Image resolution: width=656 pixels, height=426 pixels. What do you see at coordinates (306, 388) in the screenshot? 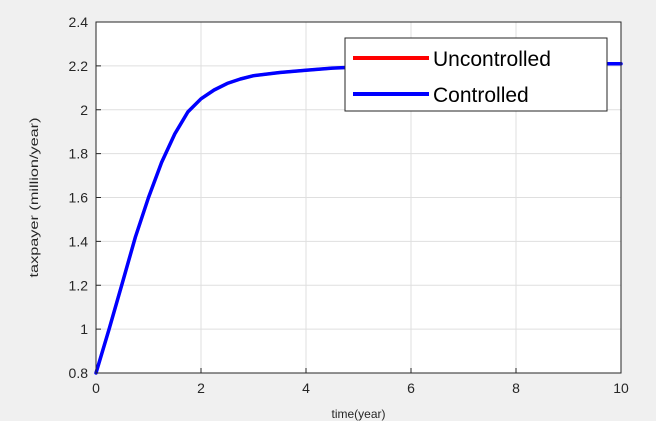
I see `x-tick-label: 4` at bounding box center [306, 388].